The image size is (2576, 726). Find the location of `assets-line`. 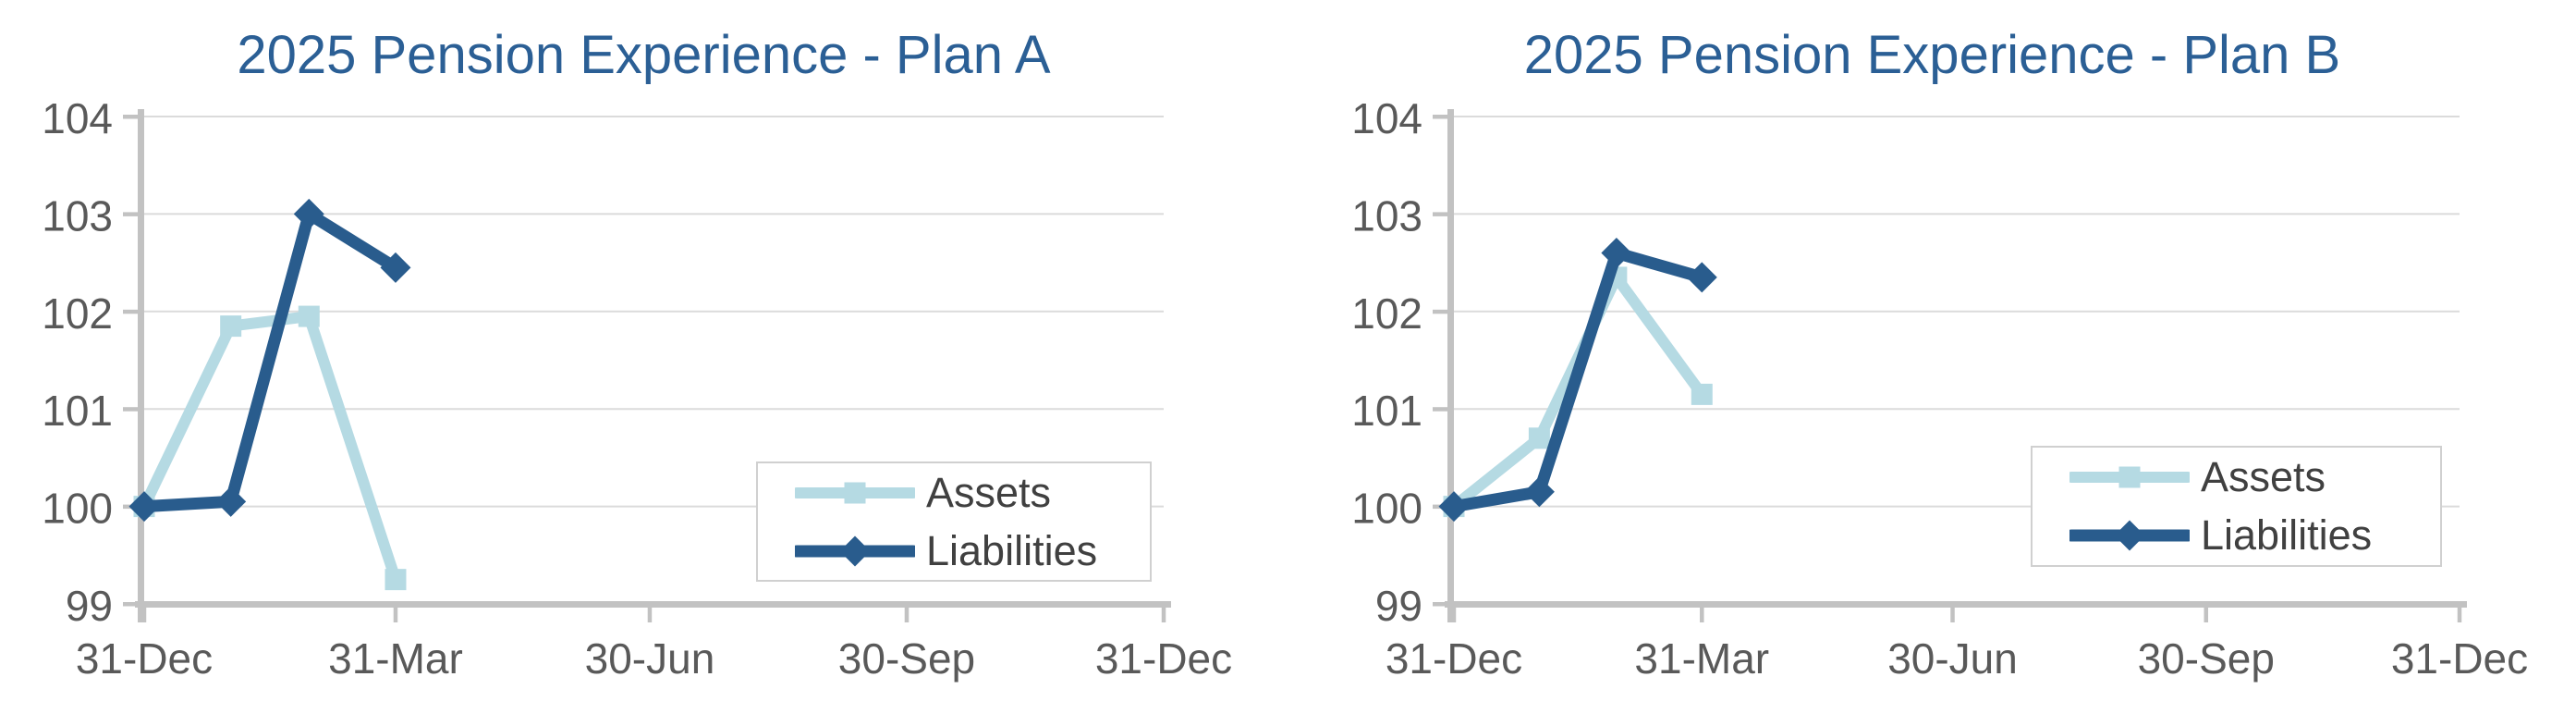

assets-line is located at coordinates (270, 446).